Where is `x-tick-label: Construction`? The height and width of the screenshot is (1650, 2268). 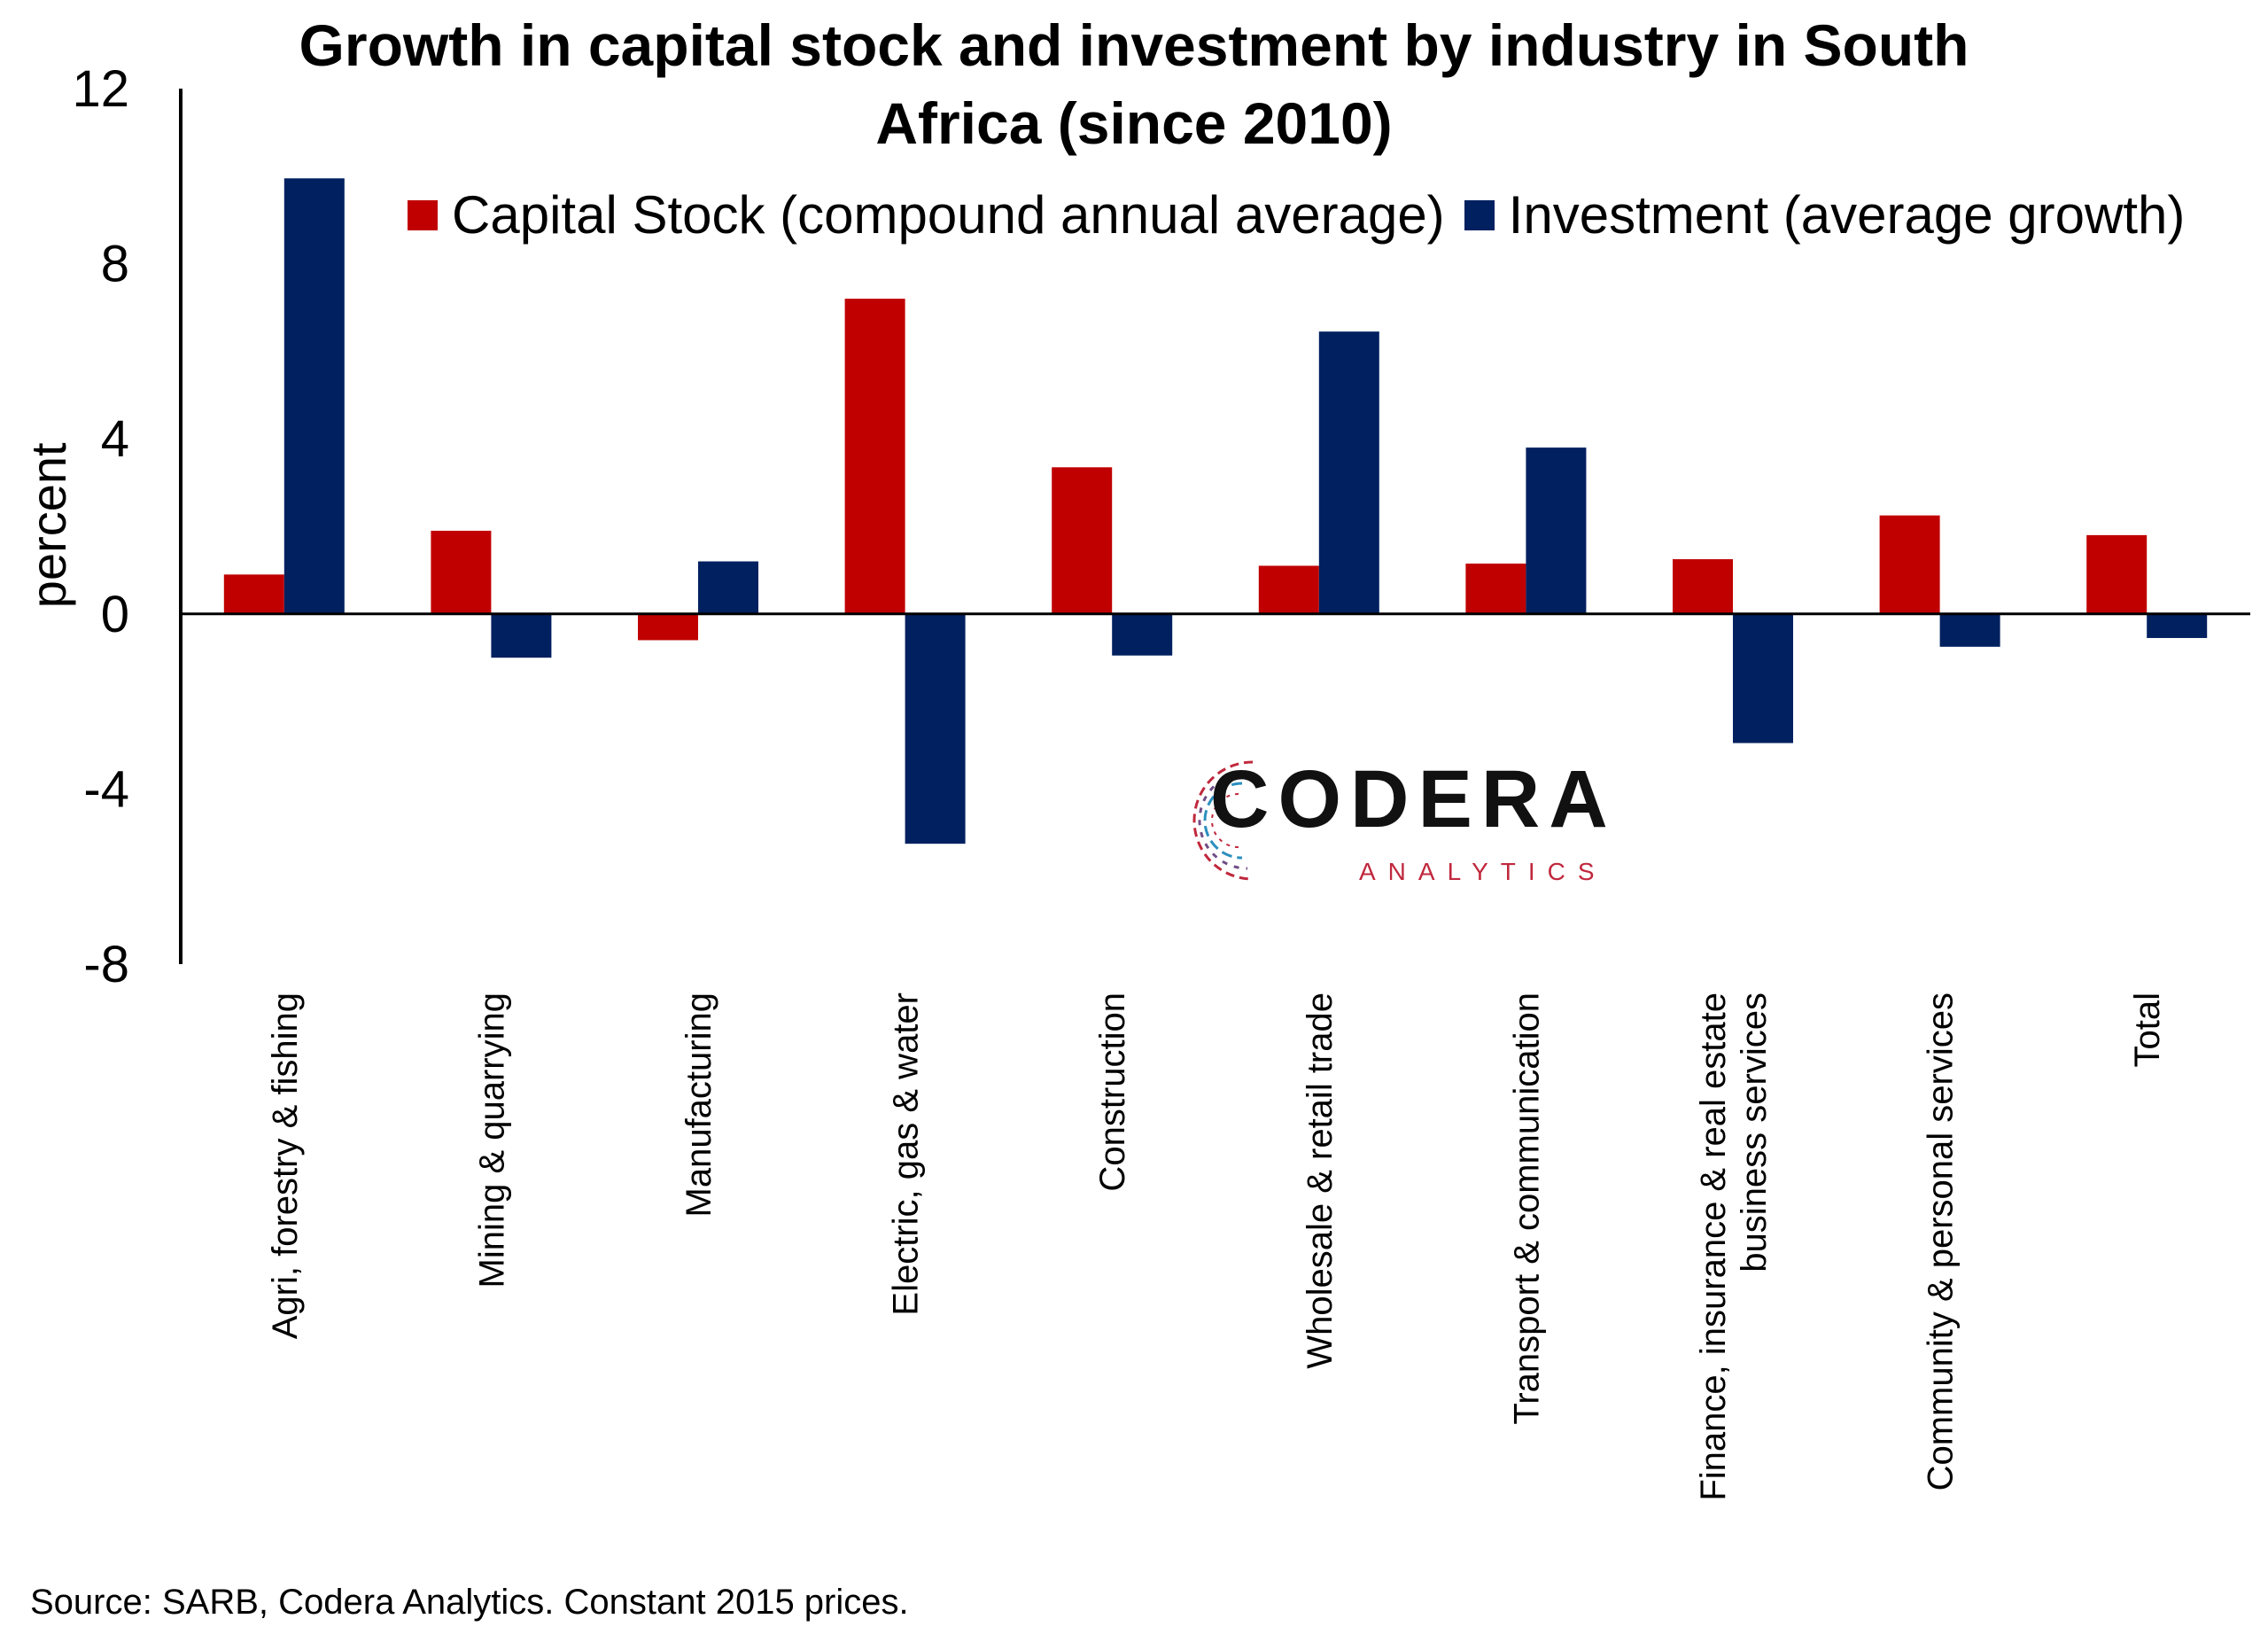 x-tick-label: Construction is located at coordinates (1112, 1092).